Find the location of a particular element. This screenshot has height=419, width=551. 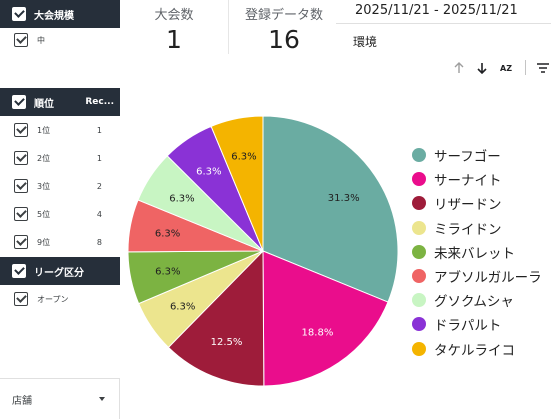

filter-title: 順位 is located at coordinates (44, 104).